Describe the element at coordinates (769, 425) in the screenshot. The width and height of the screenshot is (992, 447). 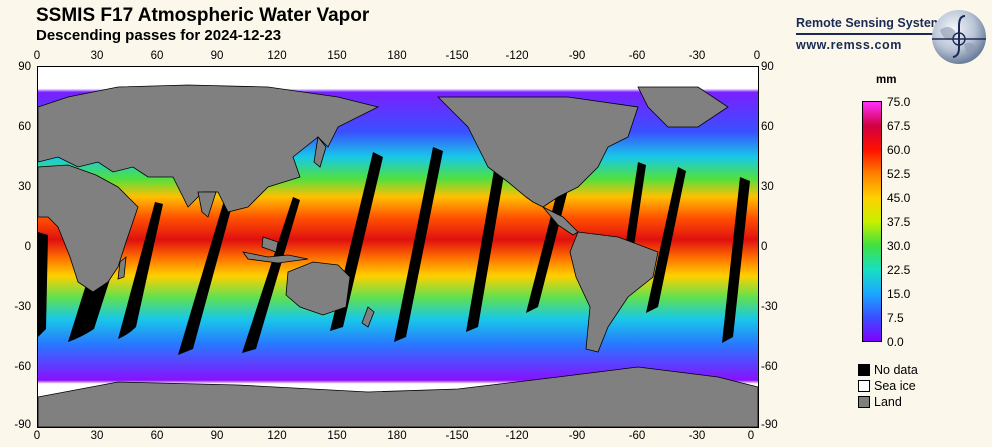
I see `lat-tick-right: -90` at that location.